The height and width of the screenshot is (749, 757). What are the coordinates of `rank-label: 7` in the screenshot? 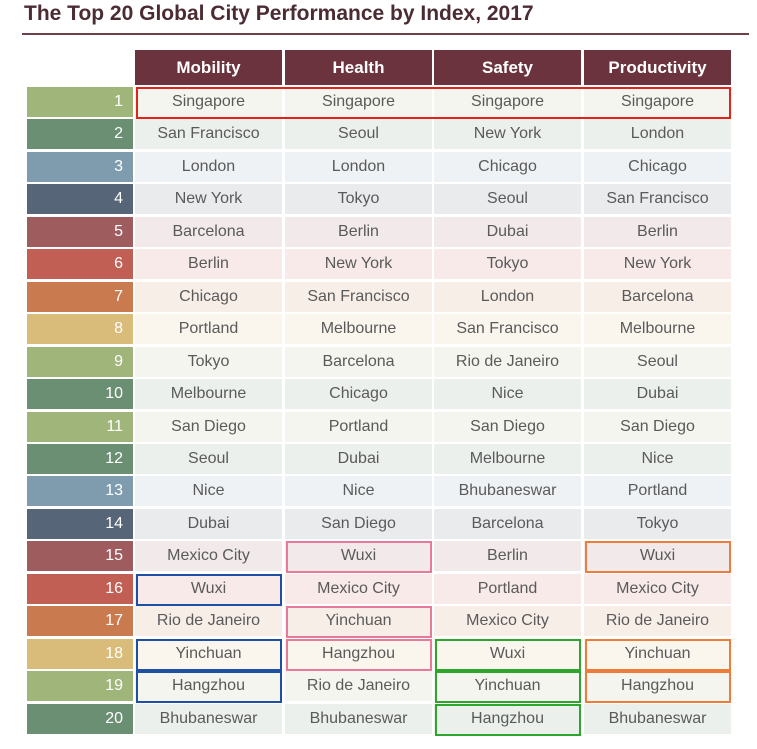 It's located at (80, 297).